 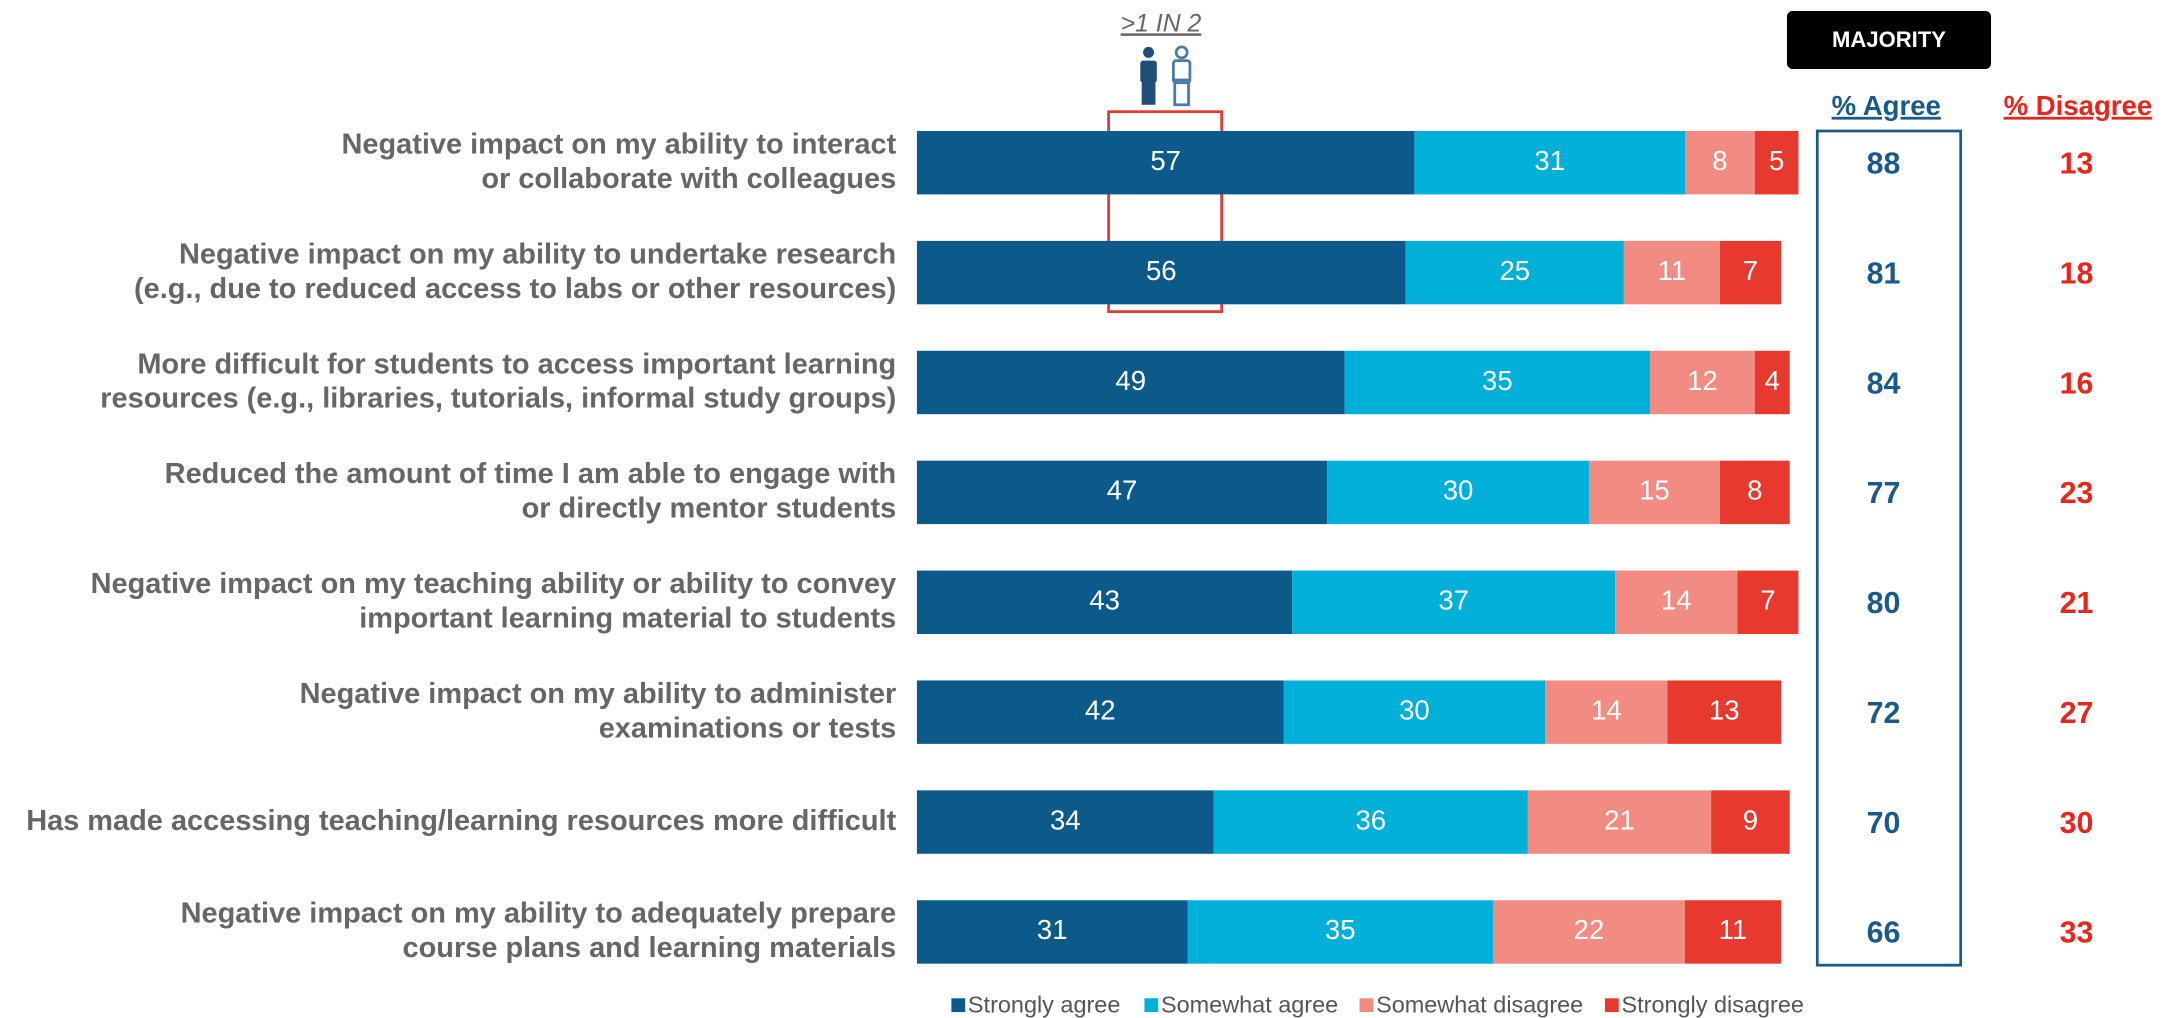 I want to click on majority-label: MAJORITY, so click(x=1889, y=39).